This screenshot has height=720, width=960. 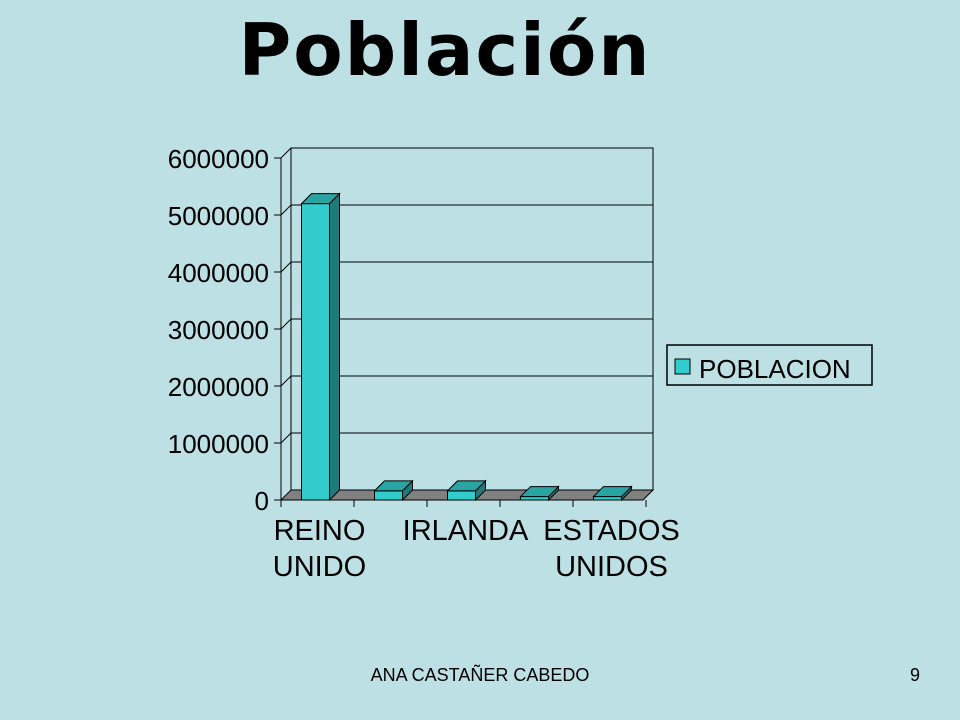 What do you see at coordinates (218, 273) in the screenshot?
I see `y-tick-label: 4000000` at bounding box center [218, 273].